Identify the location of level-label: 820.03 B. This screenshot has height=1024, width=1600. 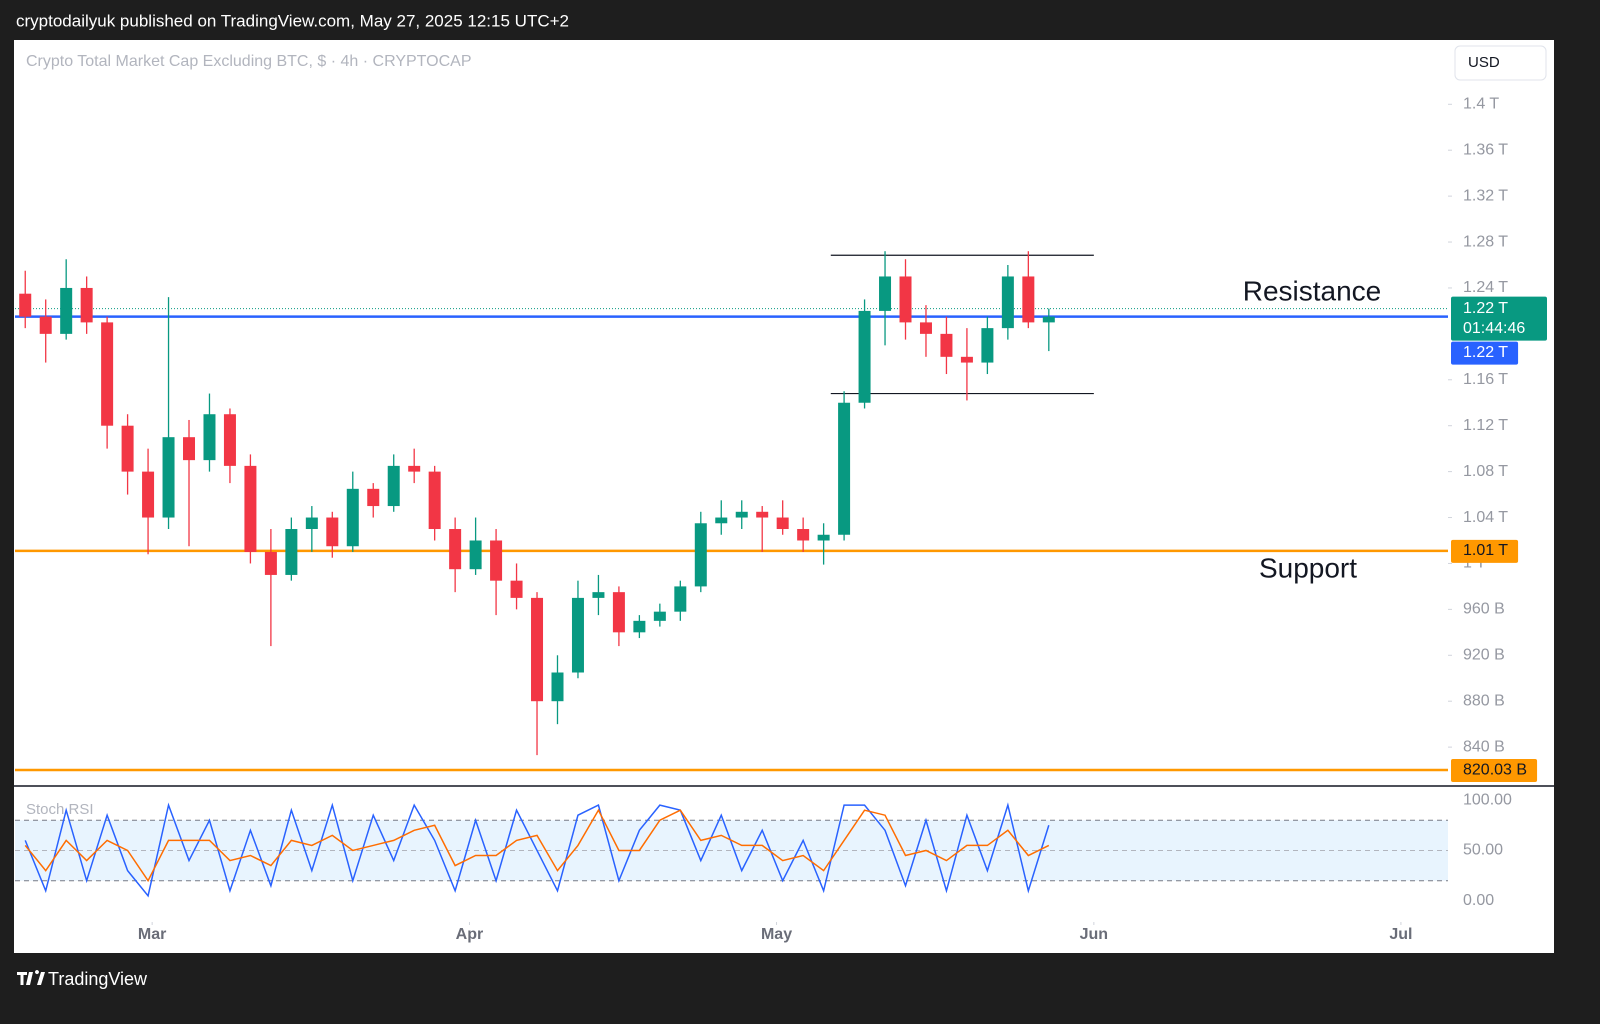
(1495, 769).